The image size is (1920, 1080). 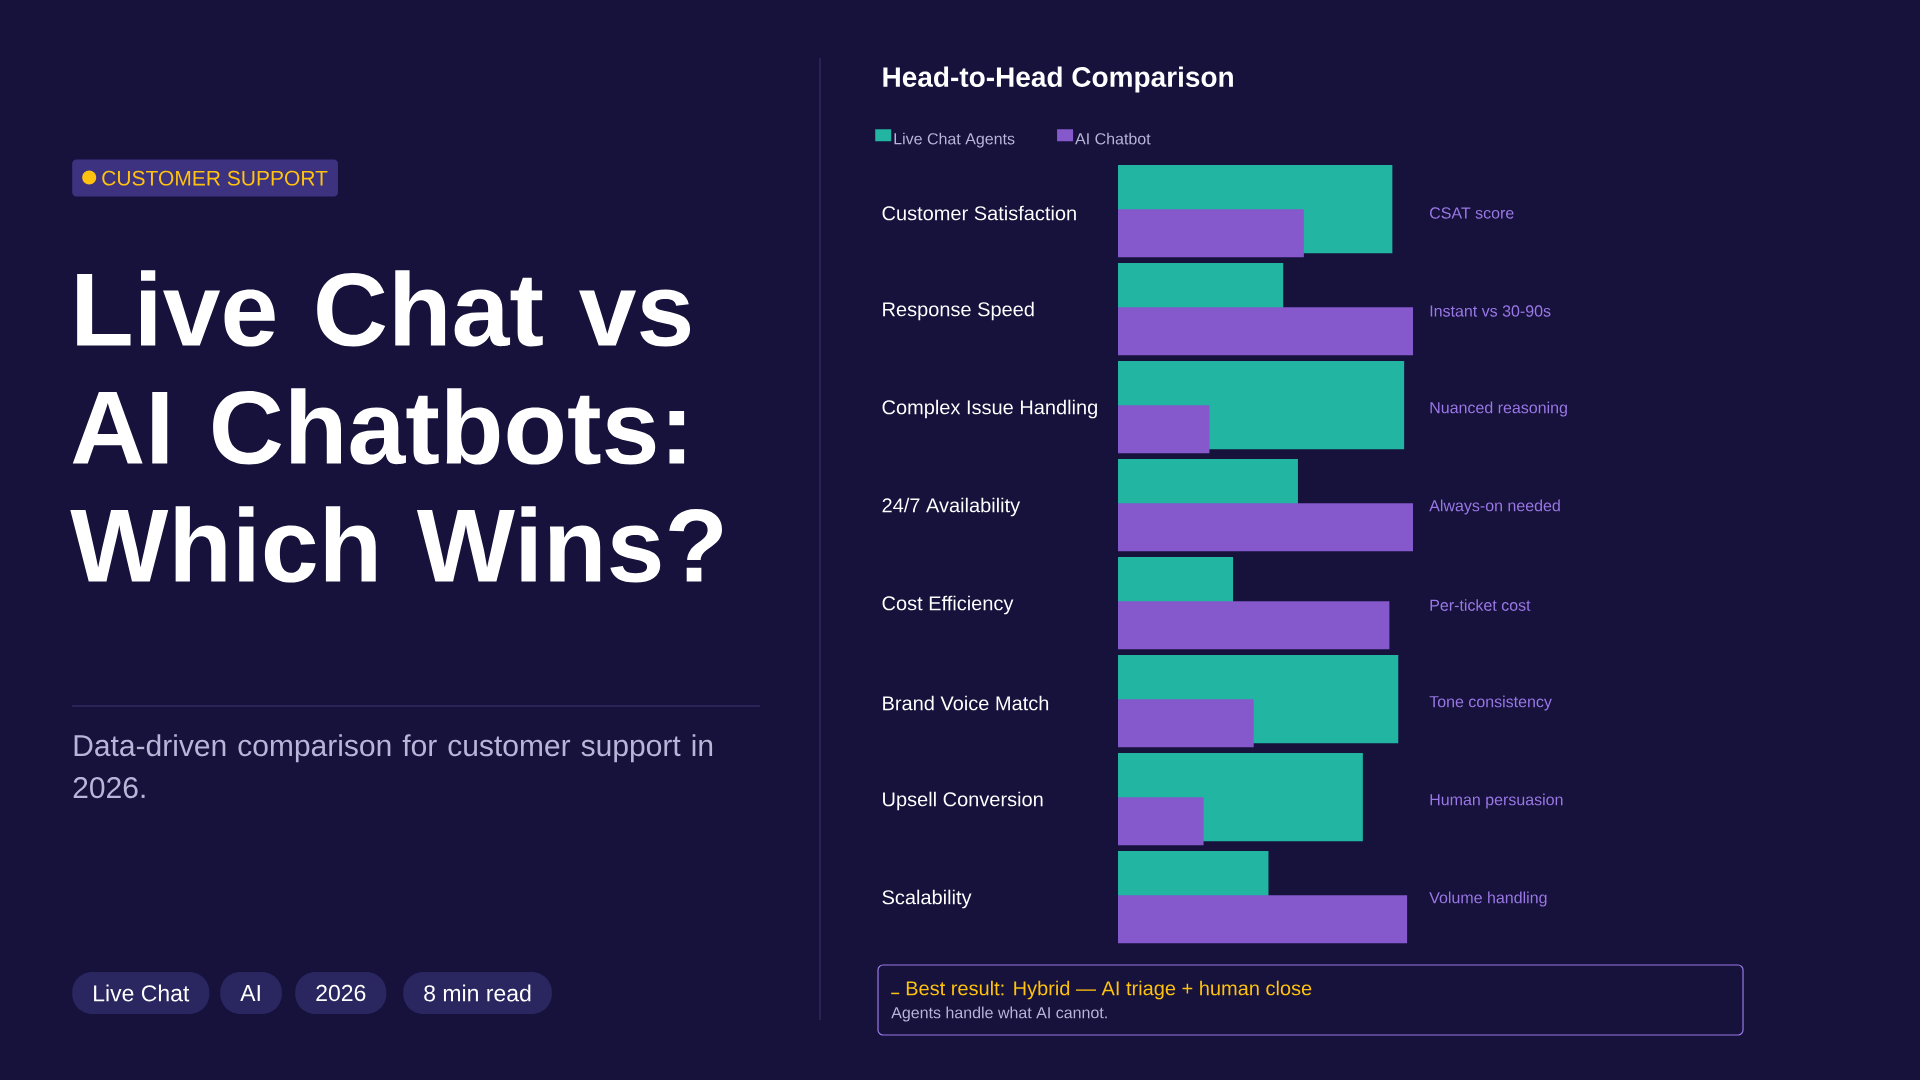 I want to click on text: Best result: Hybrid — AI triage + human close, so click(x=1109, y=990).